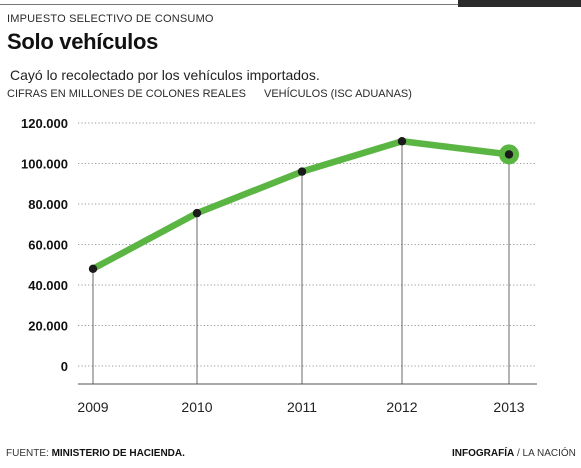 This screenshot has width=581, height=468. What do you see at coordinates (64, 366) in the screenshot?
I see `y-tick-label: 0` at bounding box center [64, 366].